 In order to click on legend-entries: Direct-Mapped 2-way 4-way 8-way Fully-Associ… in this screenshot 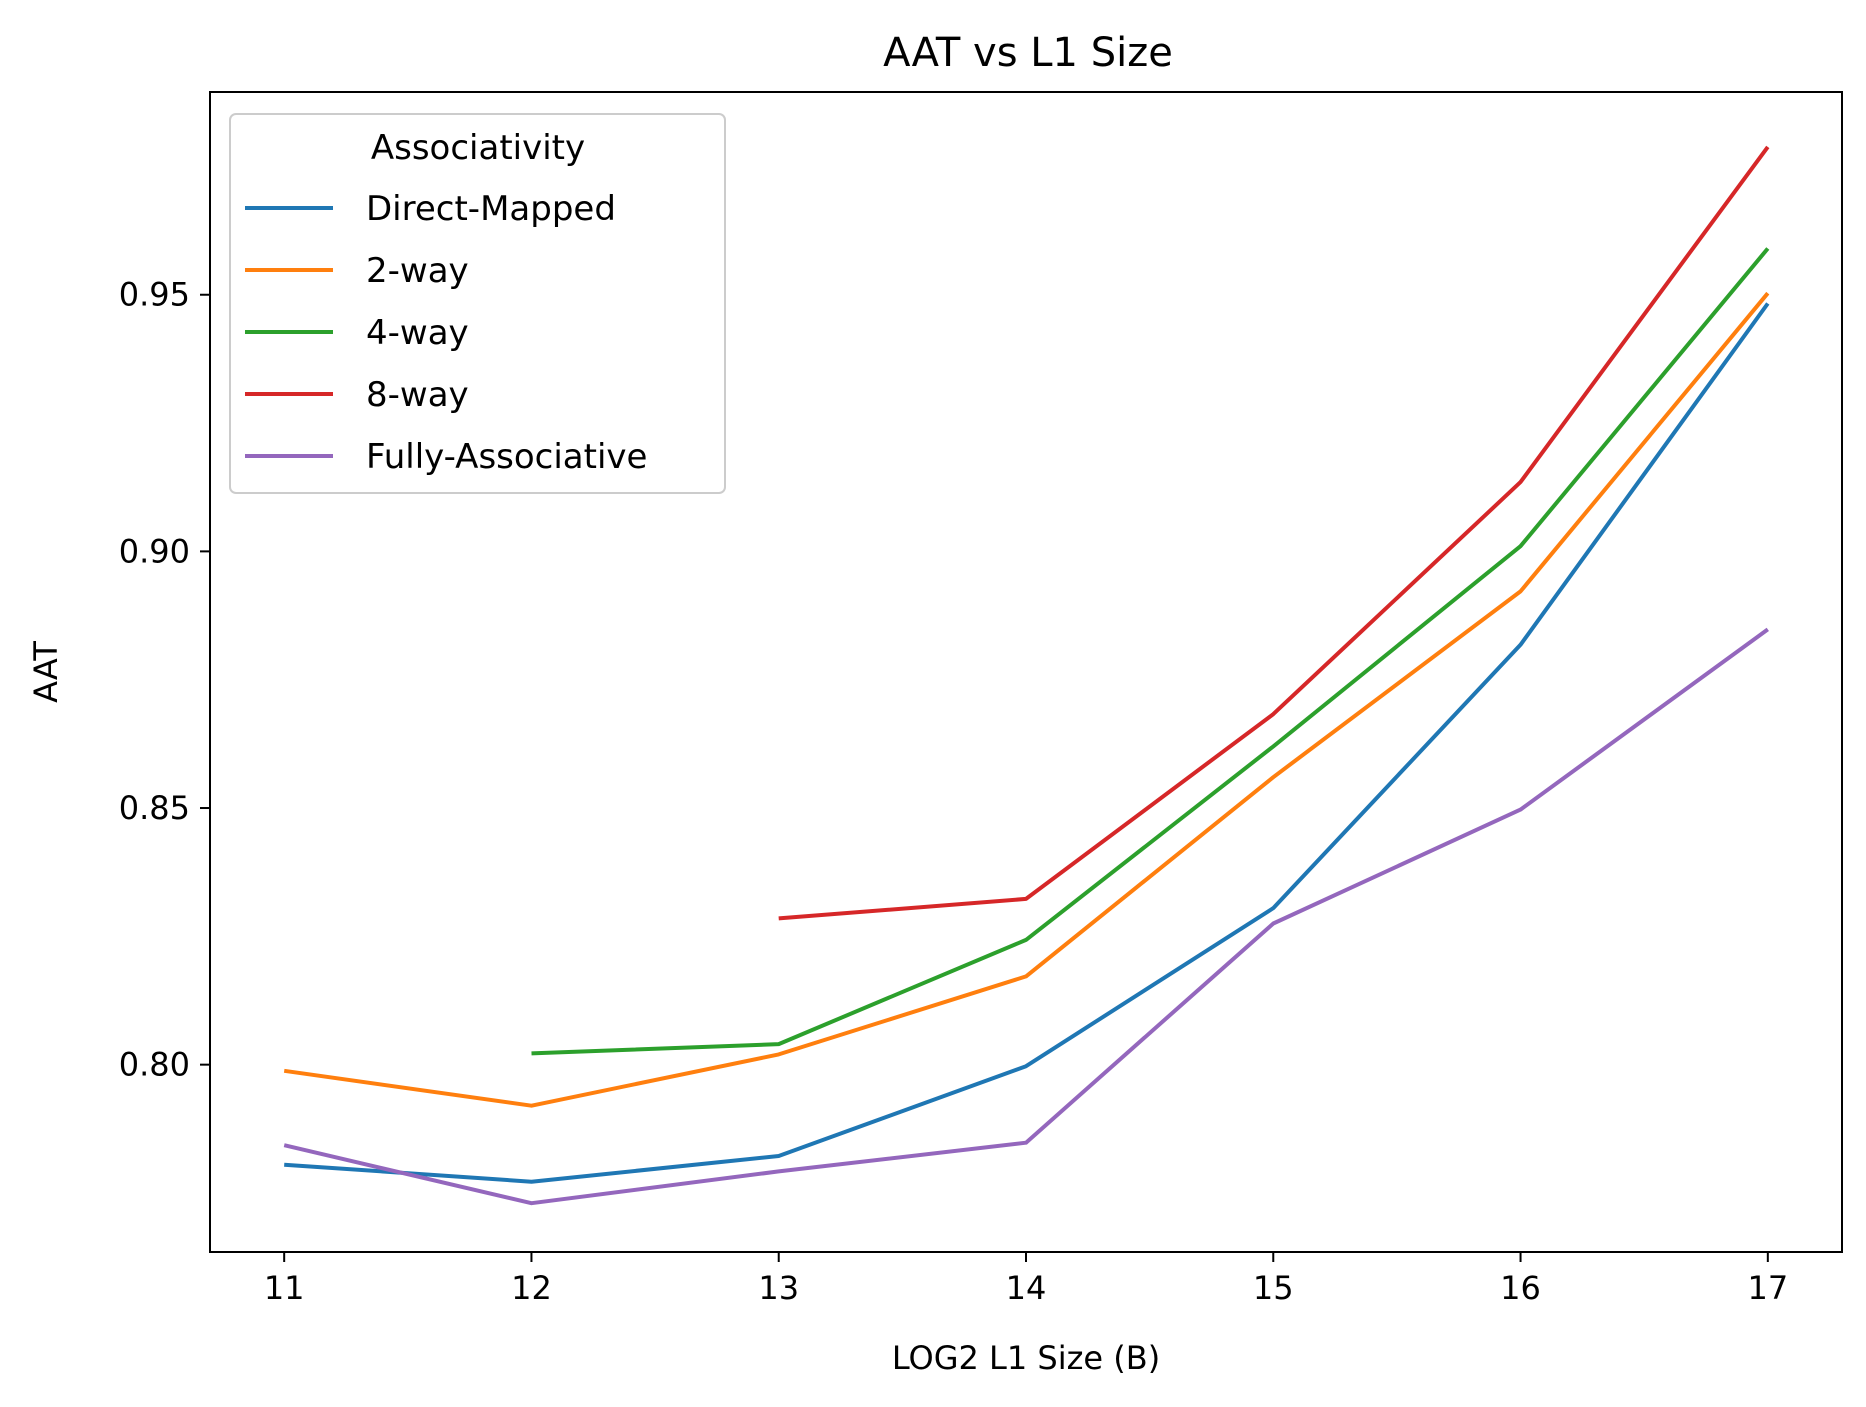, I will do `click(446, 333)`.